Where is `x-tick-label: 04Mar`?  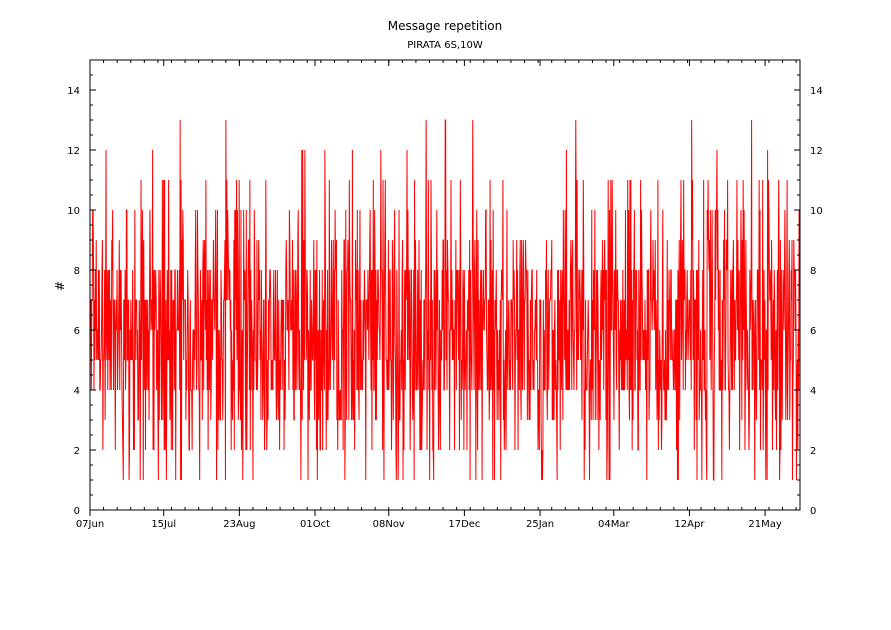
x-tick-label: 04Mar is located at coordinates (614, 524).